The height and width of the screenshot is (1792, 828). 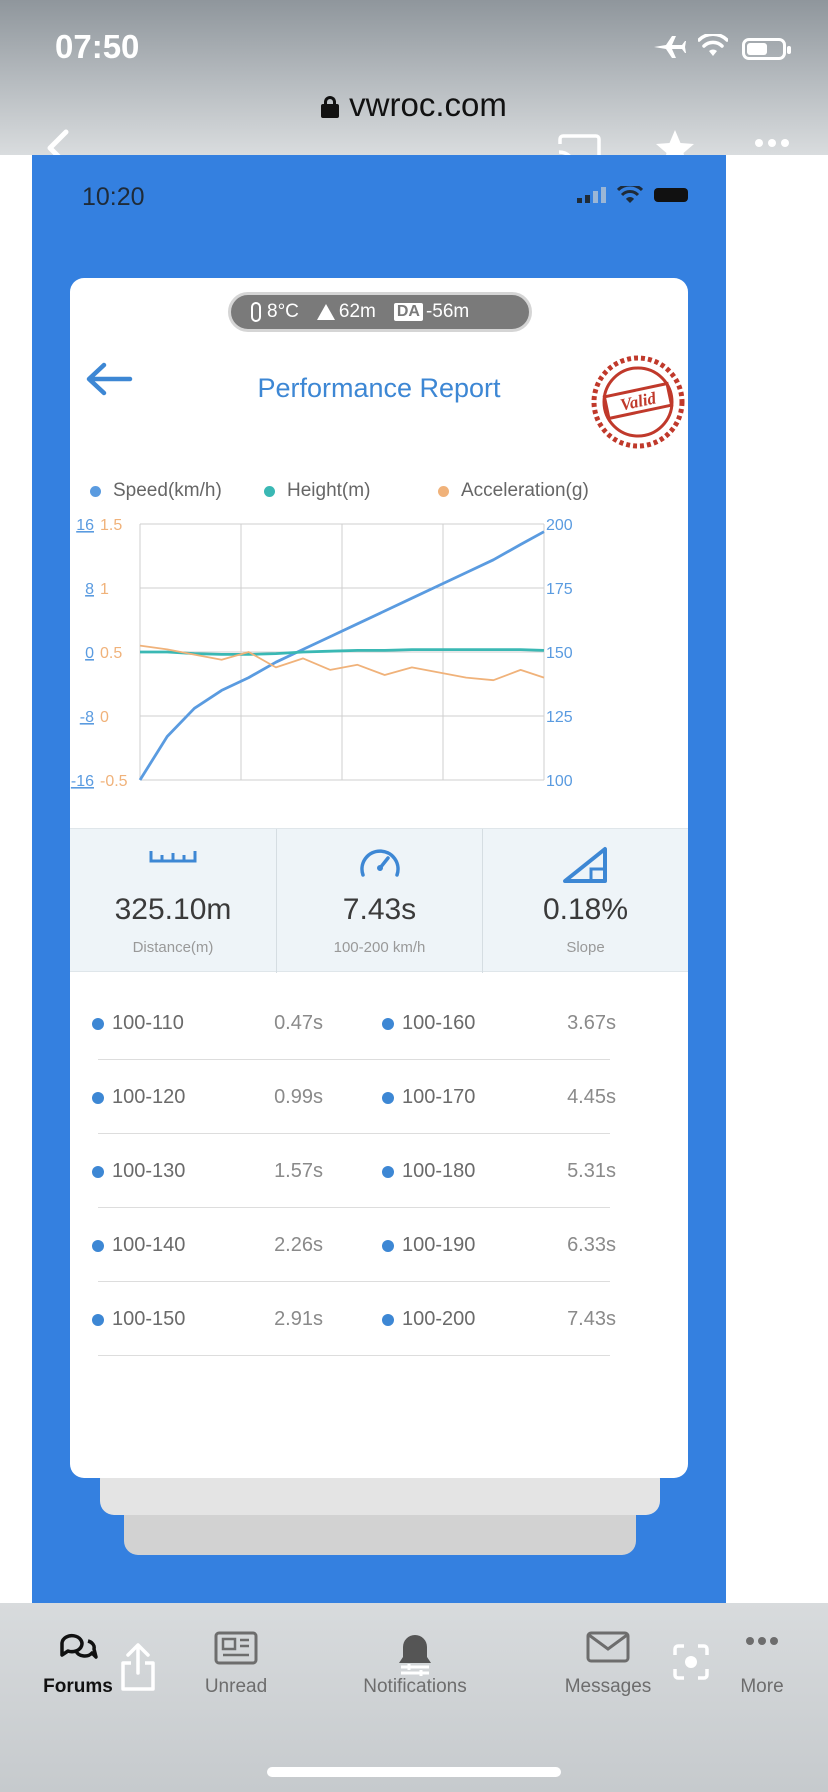 I want to click on y-tick-label-inner: 0.5, so click(x=111, y=653).